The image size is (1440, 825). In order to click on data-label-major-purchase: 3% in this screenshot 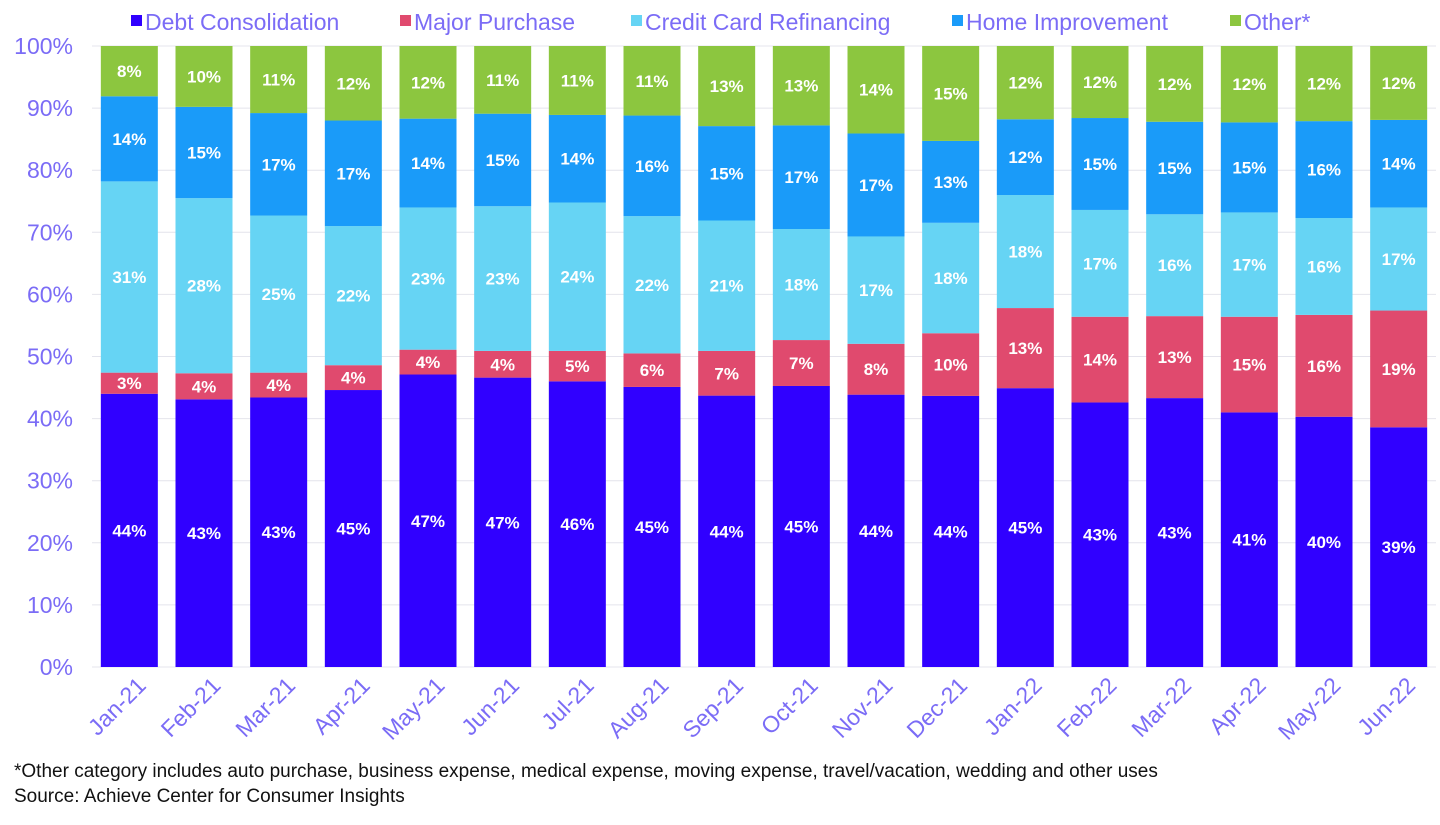, I will do `click(129, 383)`.